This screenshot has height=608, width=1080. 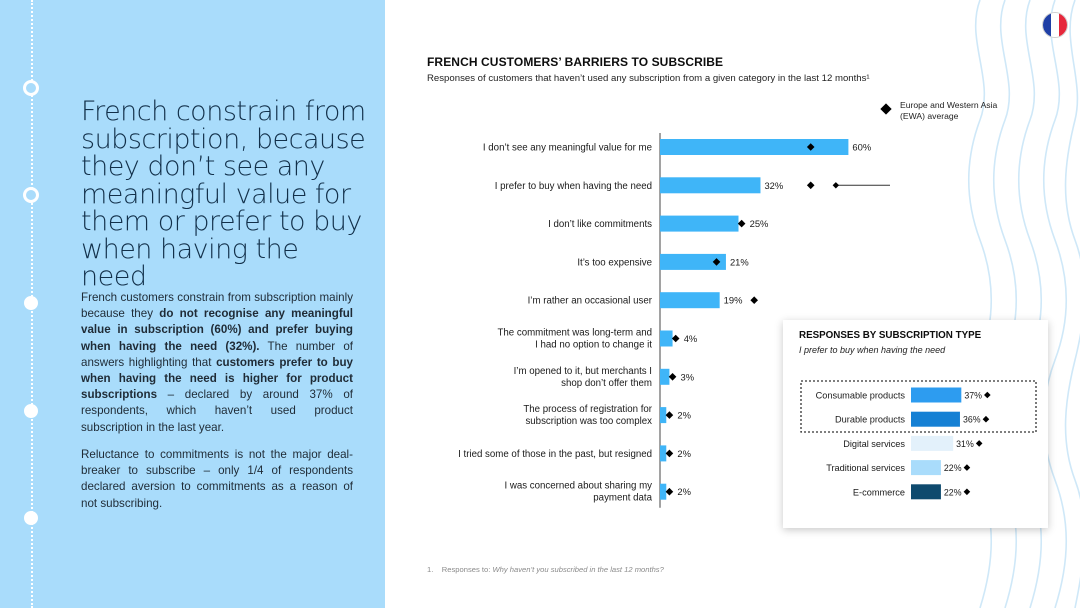 What do you see at coordinates (949, 110) in the screenshot?
I see `legend-label: Europe and Western Asia (EWA) average` at bounding box center [949, 110].